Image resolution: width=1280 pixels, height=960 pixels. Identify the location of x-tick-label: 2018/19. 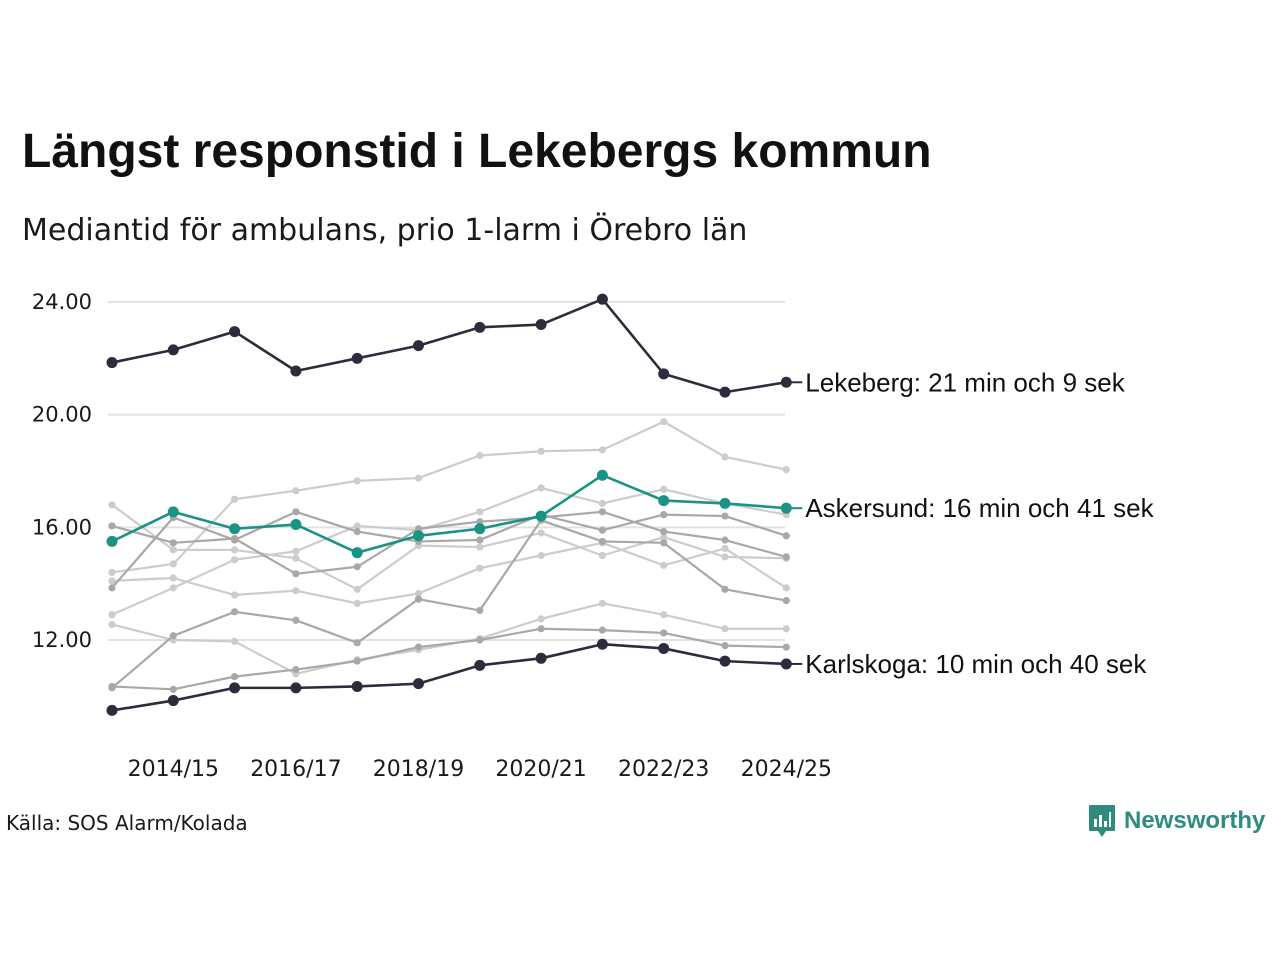
(418, 769).